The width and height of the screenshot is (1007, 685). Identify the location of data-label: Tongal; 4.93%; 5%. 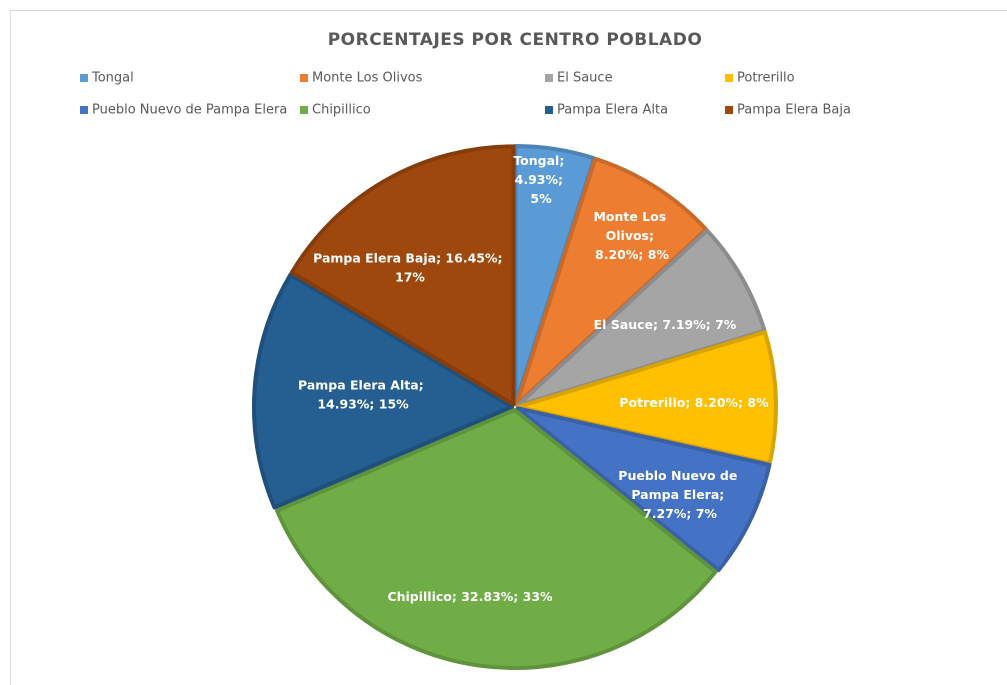
(540, 179).